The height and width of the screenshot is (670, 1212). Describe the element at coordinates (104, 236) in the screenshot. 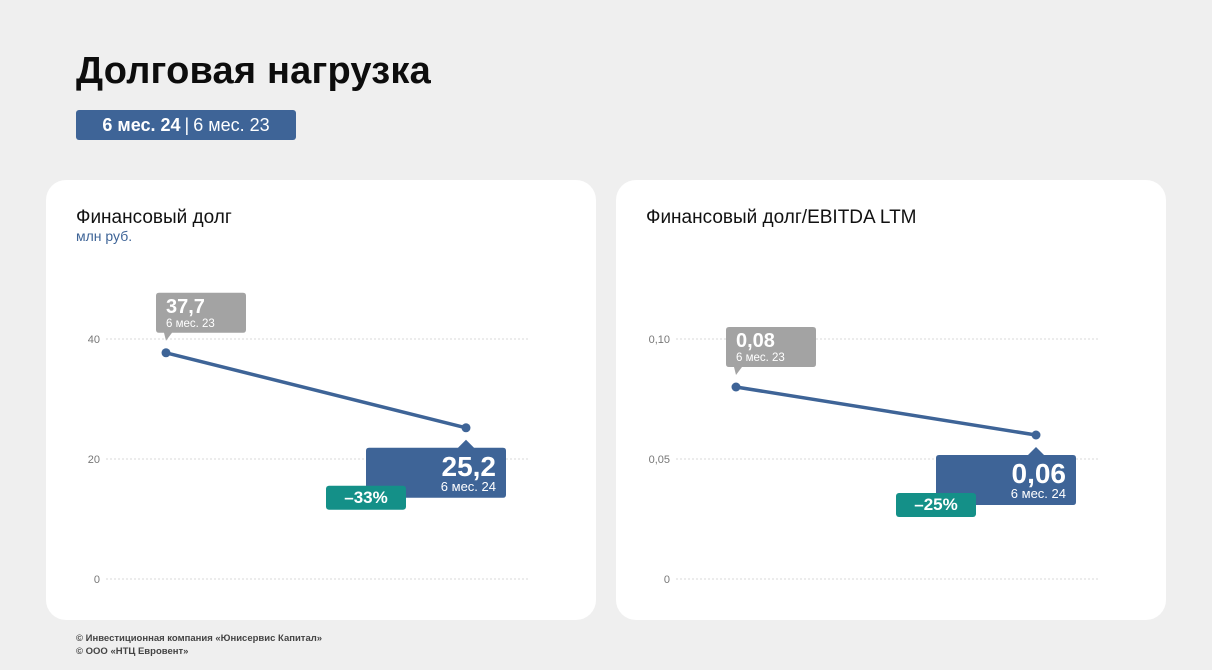

I see `chart-subtitle: млн руб.` at that location.